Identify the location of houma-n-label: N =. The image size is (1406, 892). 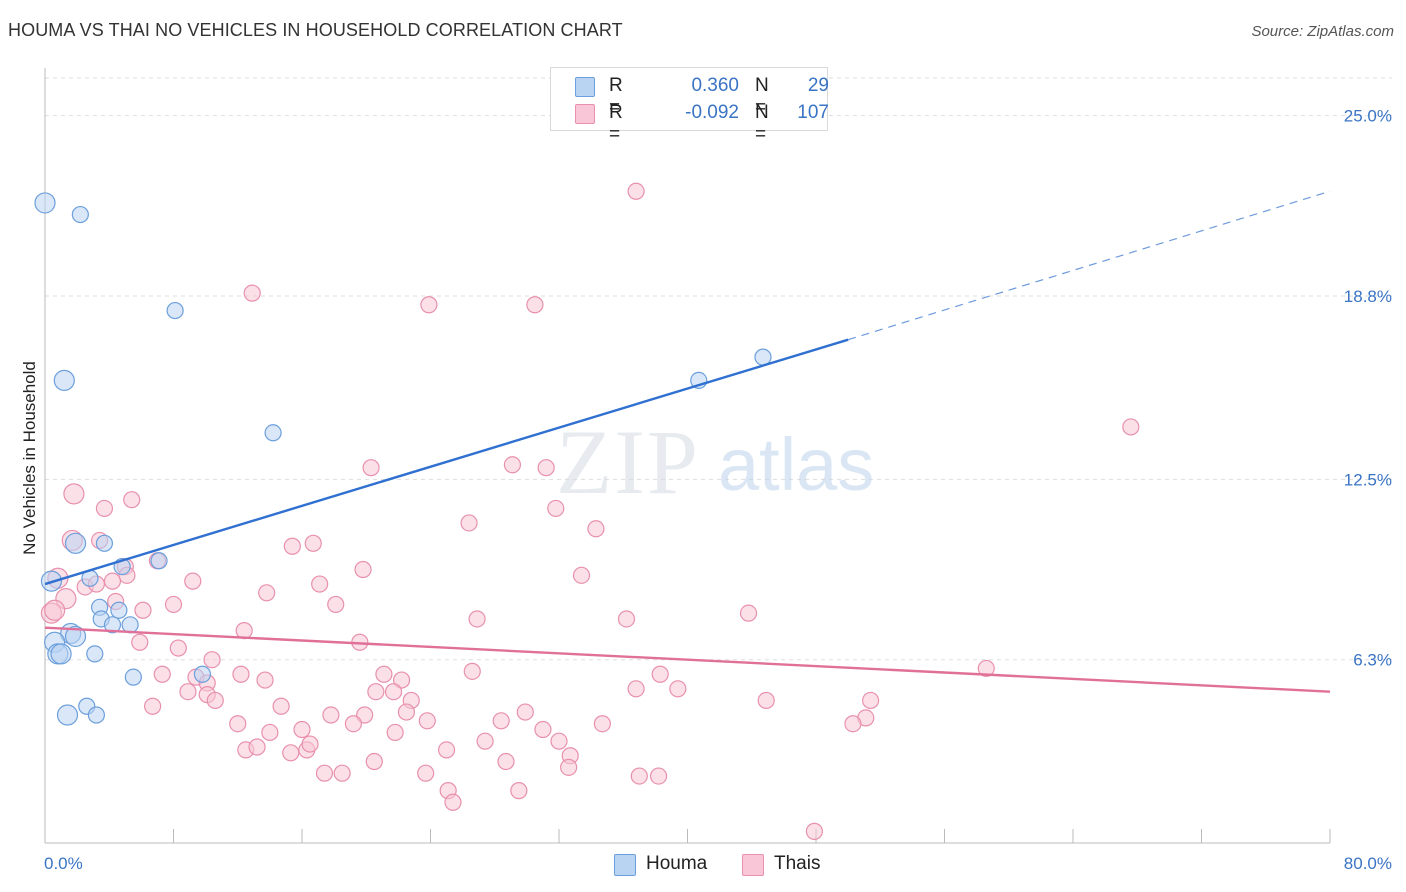
(762, 96).